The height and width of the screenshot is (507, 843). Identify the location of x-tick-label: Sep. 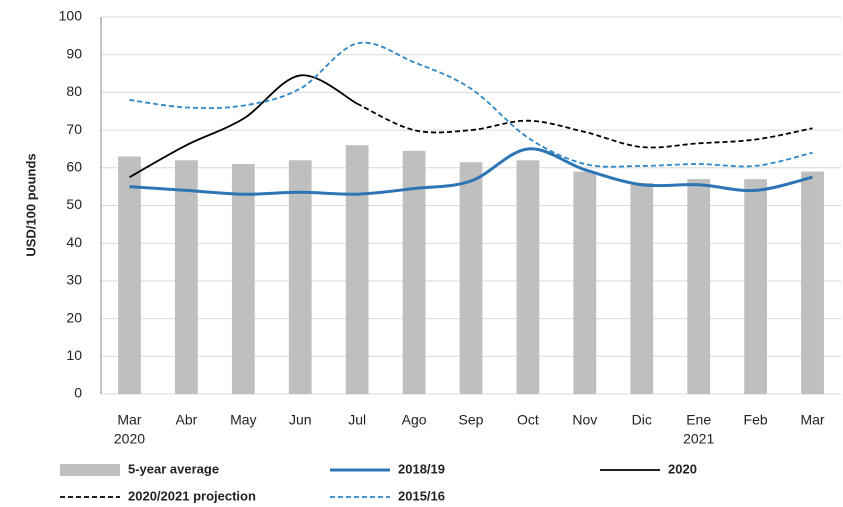
(471, 420).